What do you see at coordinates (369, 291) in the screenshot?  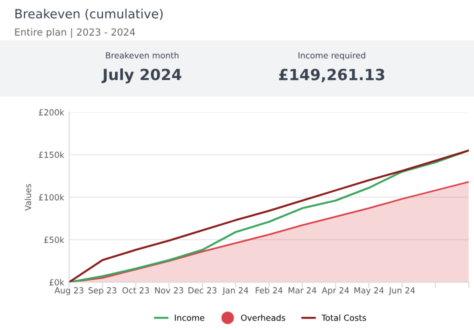 I see `x-tick-label: May 24` at bounding box center [369, 291].